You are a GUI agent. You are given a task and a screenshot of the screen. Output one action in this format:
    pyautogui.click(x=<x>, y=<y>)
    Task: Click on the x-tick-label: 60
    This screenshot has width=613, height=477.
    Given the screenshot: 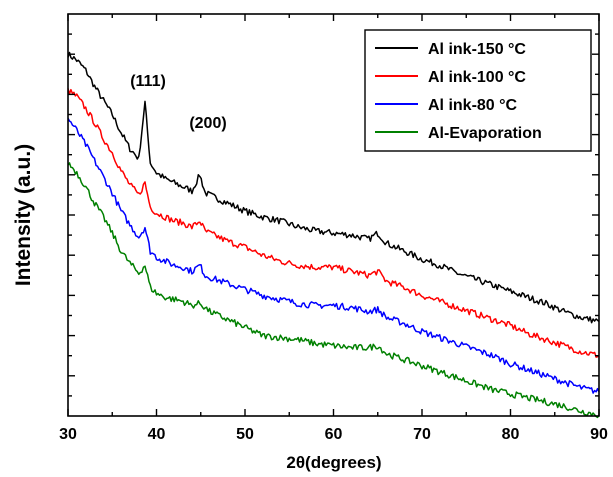 What is the action you would take?
    pyautogui.click(x=334, y=434)
    